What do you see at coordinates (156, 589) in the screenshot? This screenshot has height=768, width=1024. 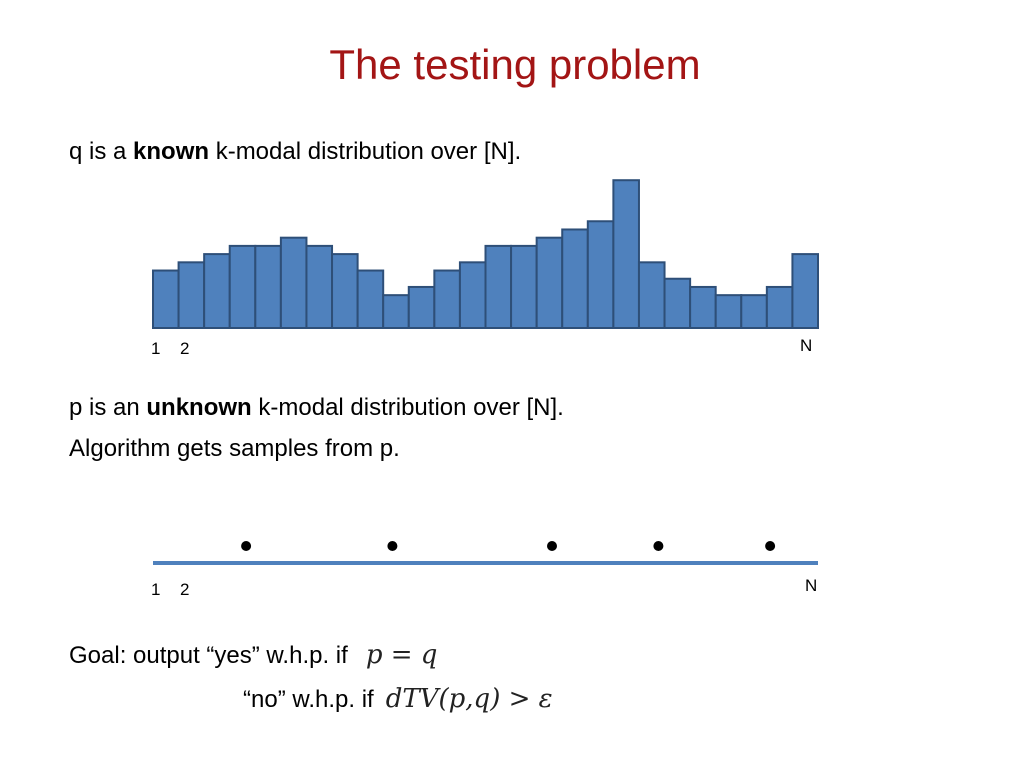 I see `p-tick-1: 1` at bounding box center [156, 589].